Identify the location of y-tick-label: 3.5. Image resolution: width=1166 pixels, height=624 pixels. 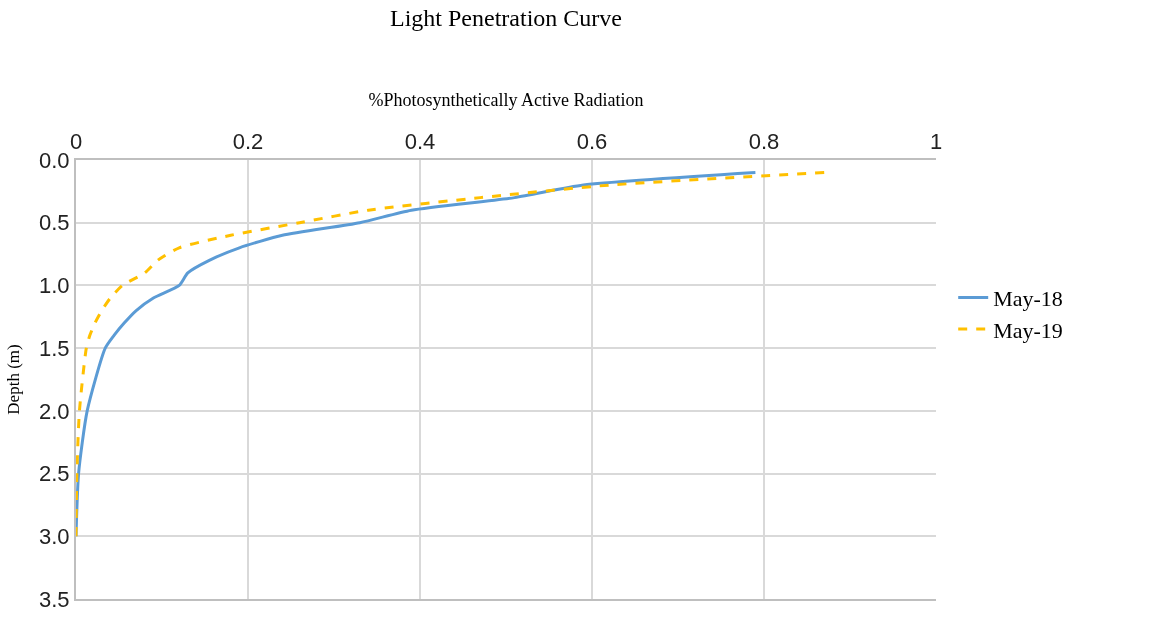
(54, 599).